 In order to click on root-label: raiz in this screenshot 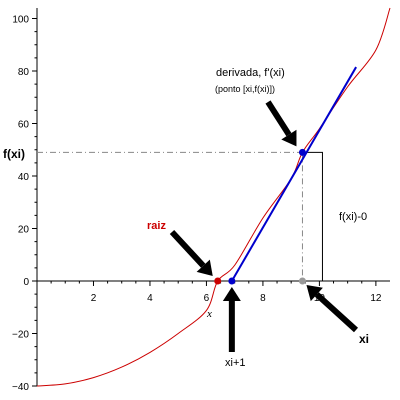, I will do `click(156, 226)`.